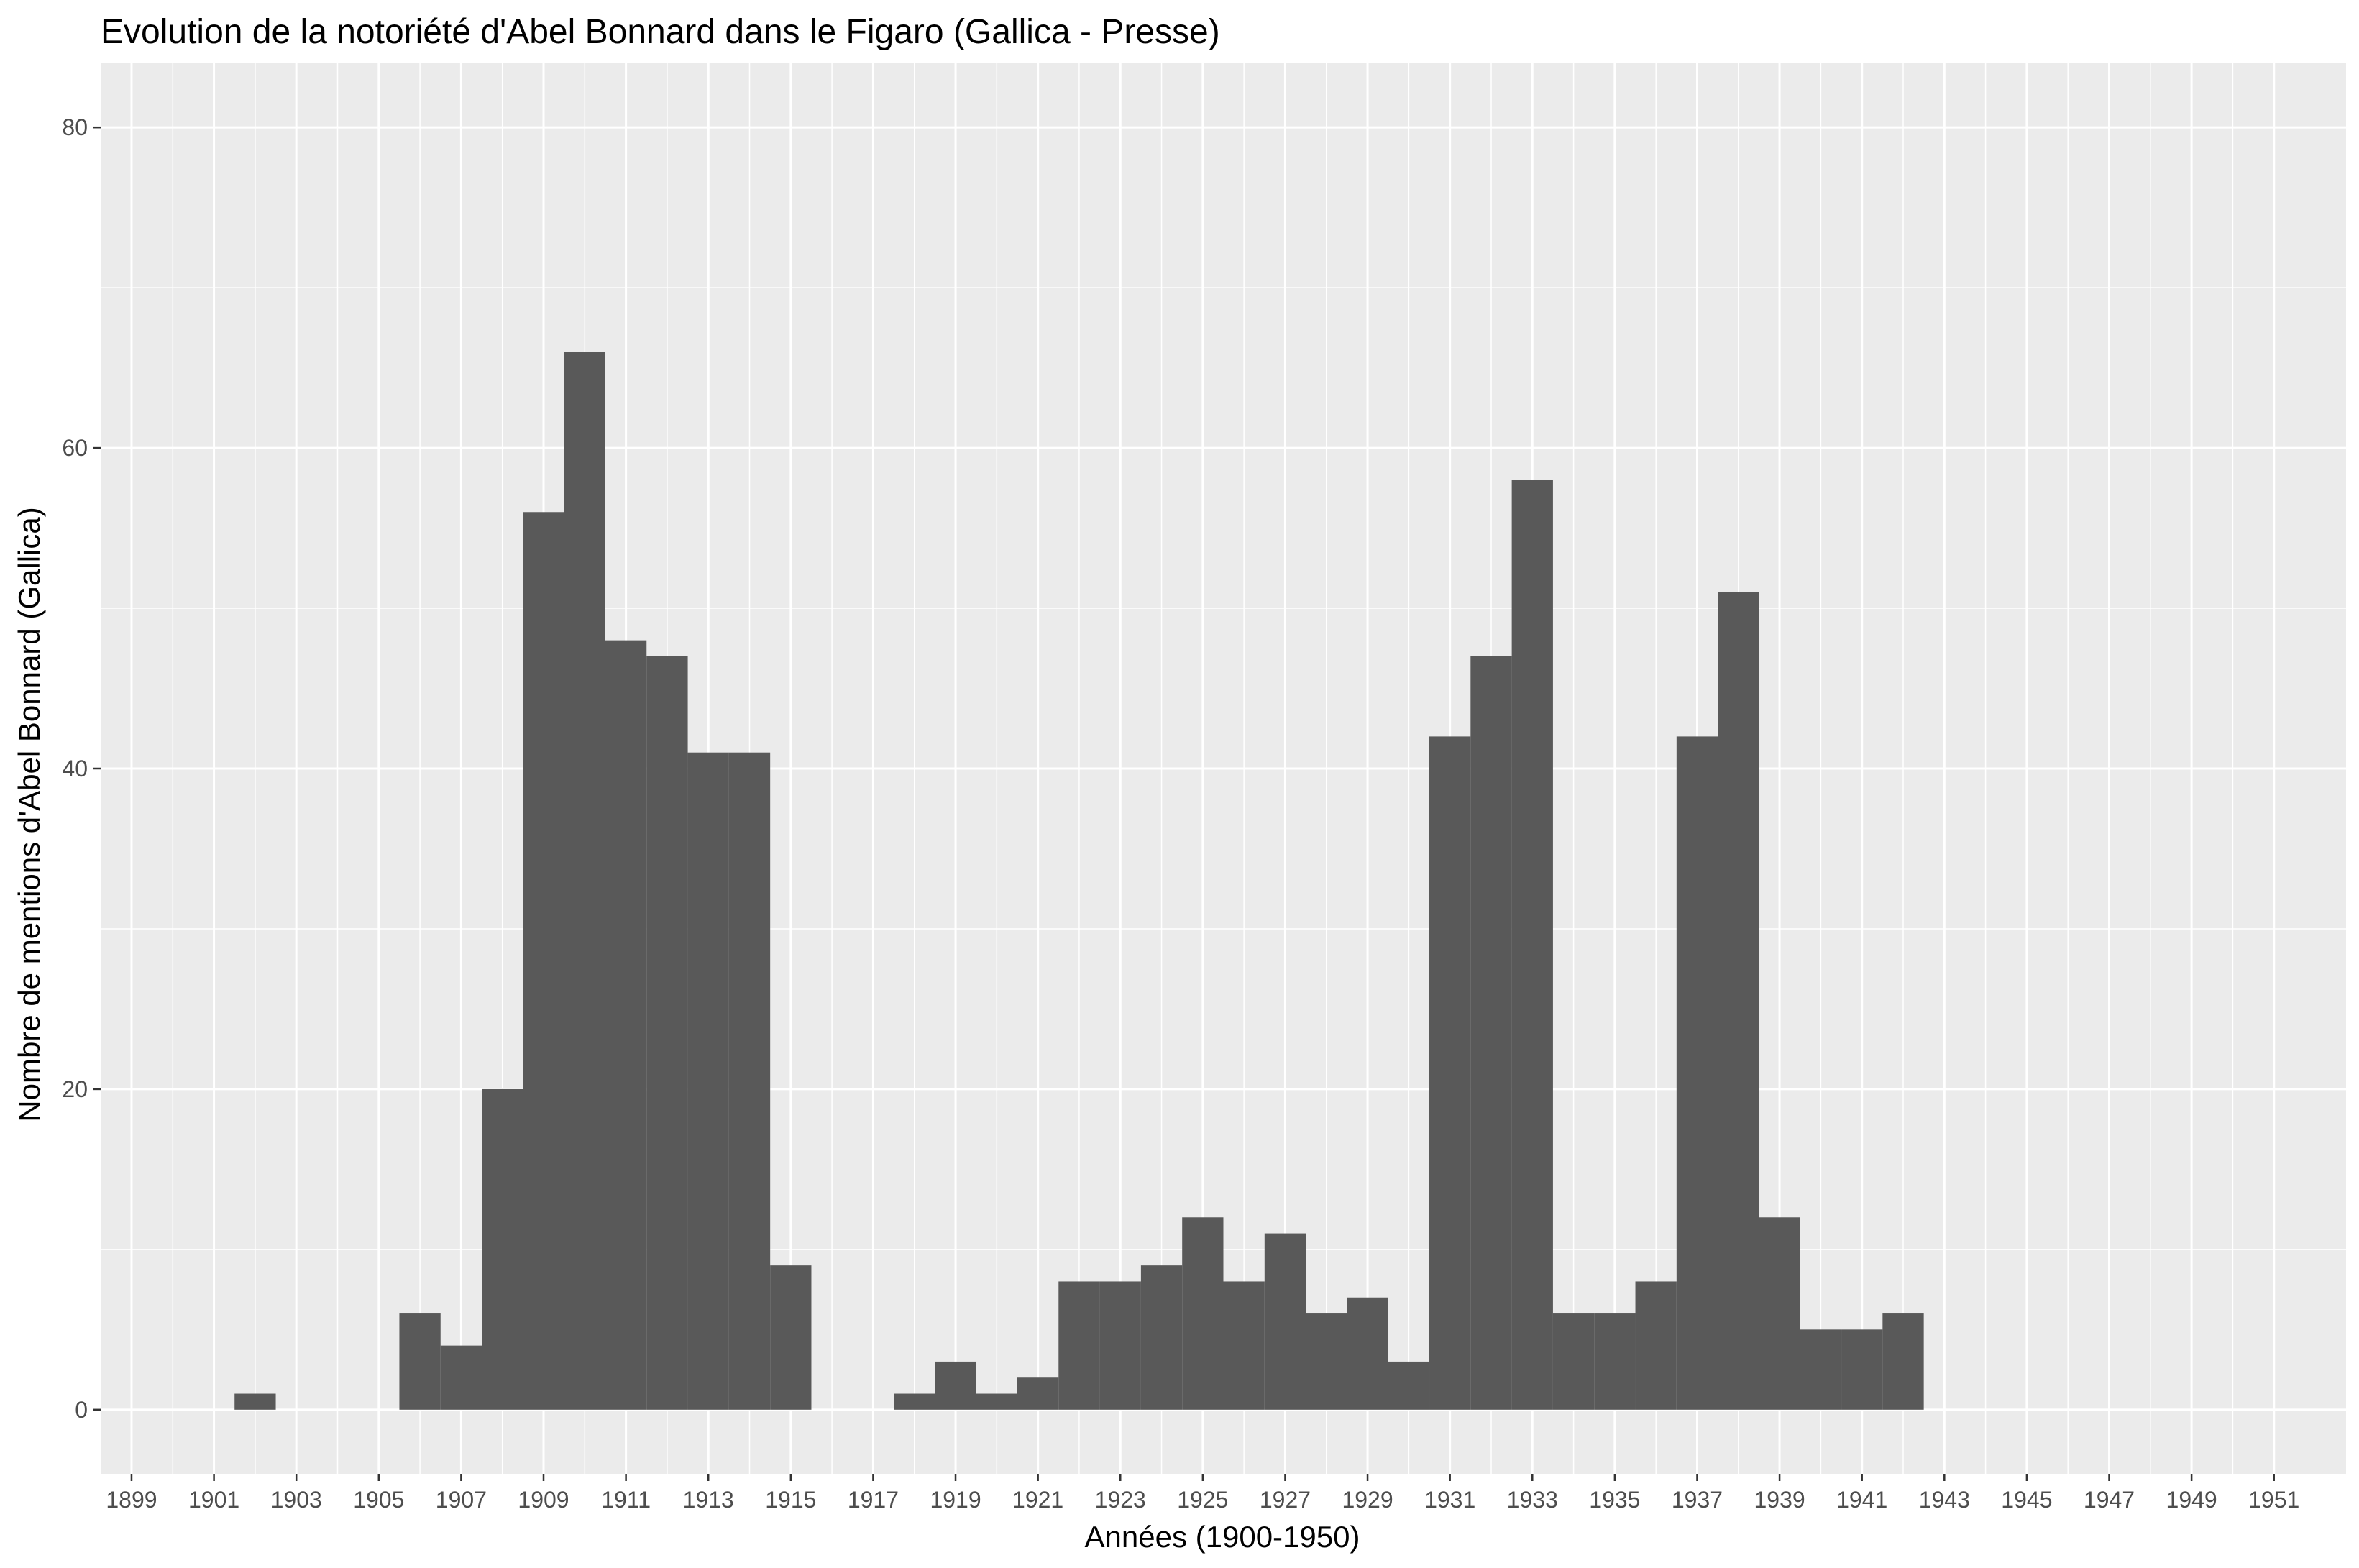 The image size is (2359, 1568). I want to click on bar-1908, so click(503, 1249).